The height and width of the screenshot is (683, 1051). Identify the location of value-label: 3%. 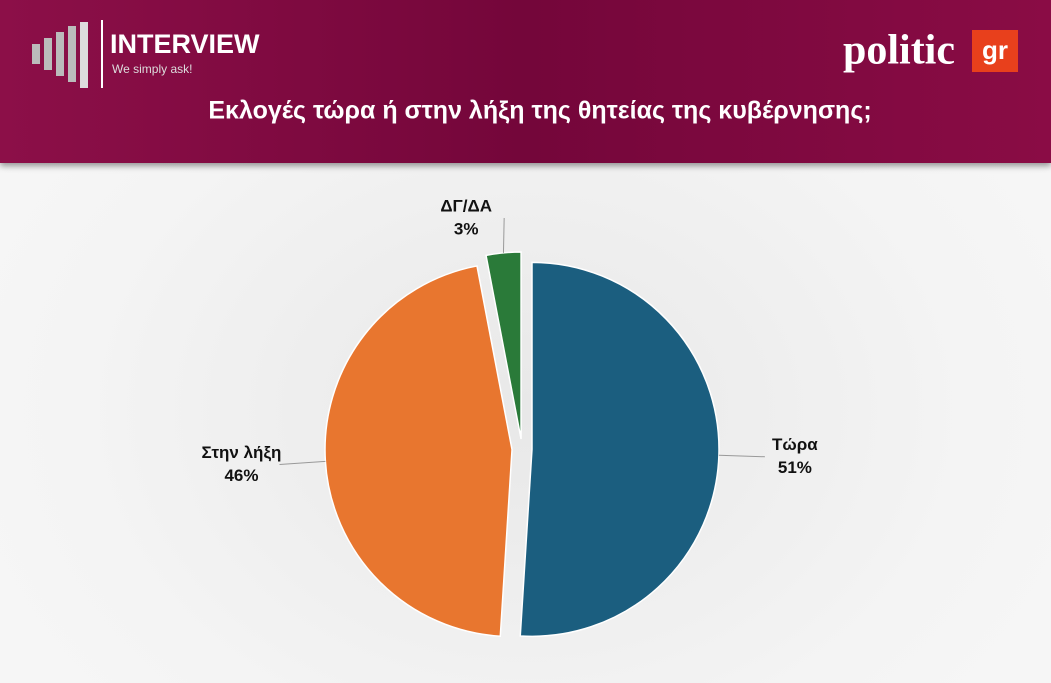
(466, 229).